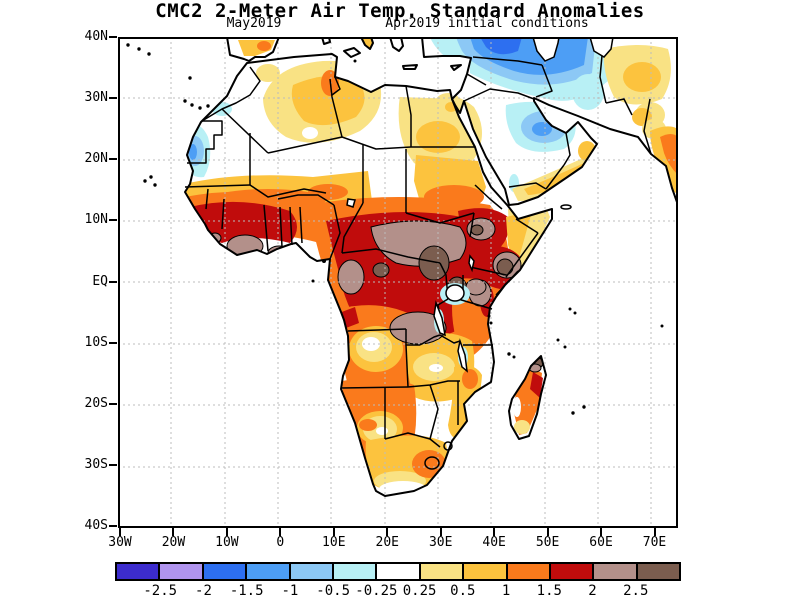  Describe the element at coordinates (120, 542) in the screenshot. I see `lon-axis-label: 30W` at that location.